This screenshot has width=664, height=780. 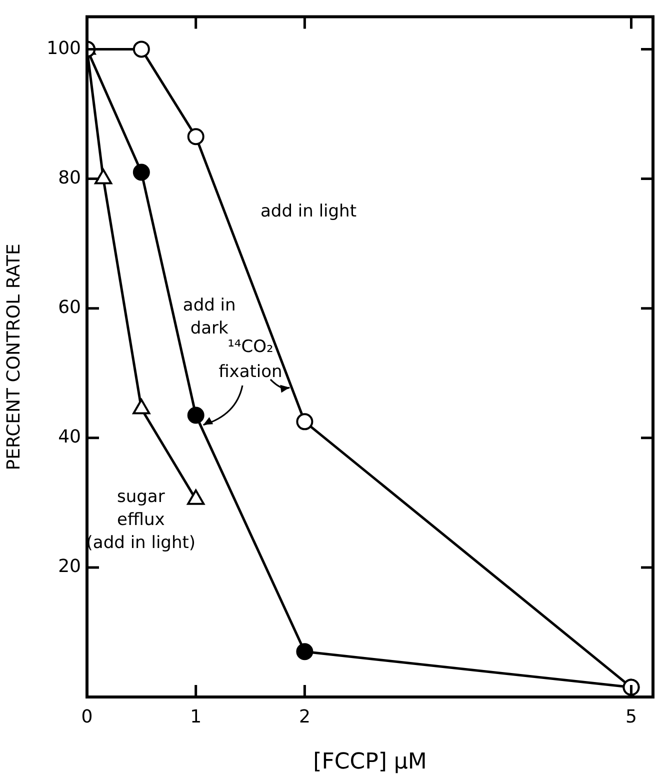 I want to click on x-tick-label: 1, so click(x=196, y=717).